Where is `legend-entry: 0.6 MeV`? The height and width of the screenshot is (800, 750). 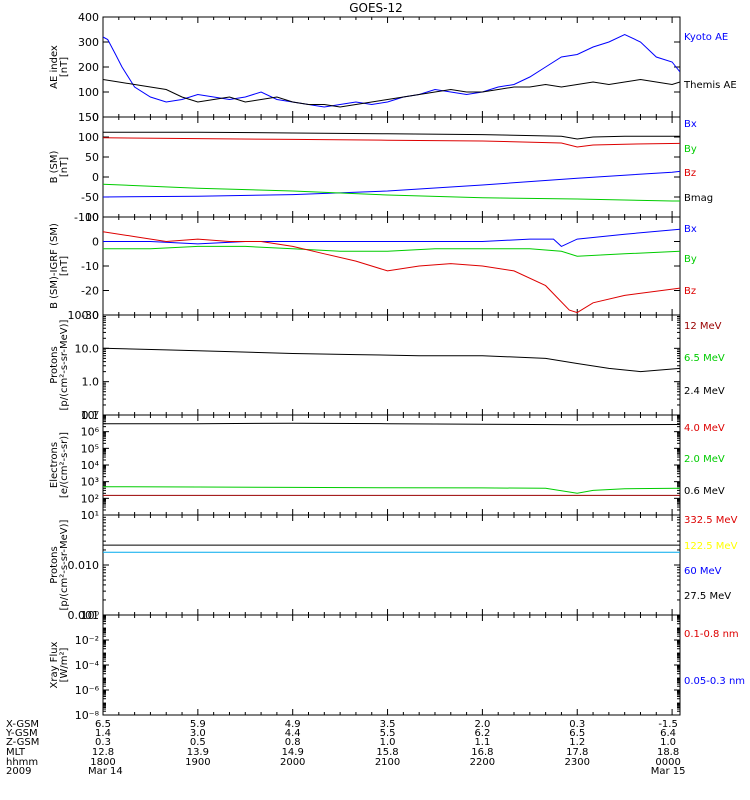 legend-entry: 0.6 MeV is located at coordinates (704, 491).